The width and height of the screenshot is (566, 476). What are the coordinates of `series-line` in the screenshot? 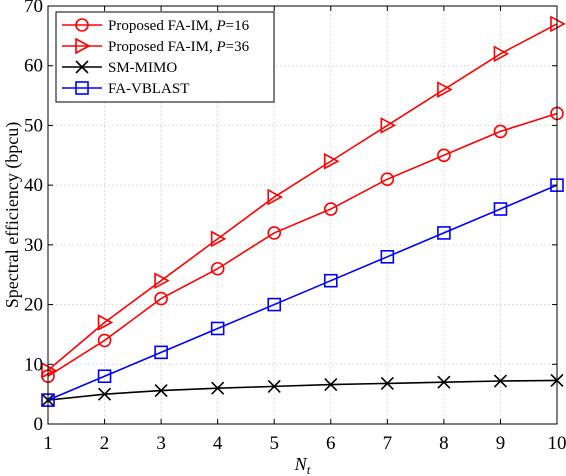 It's located at (302, 390).